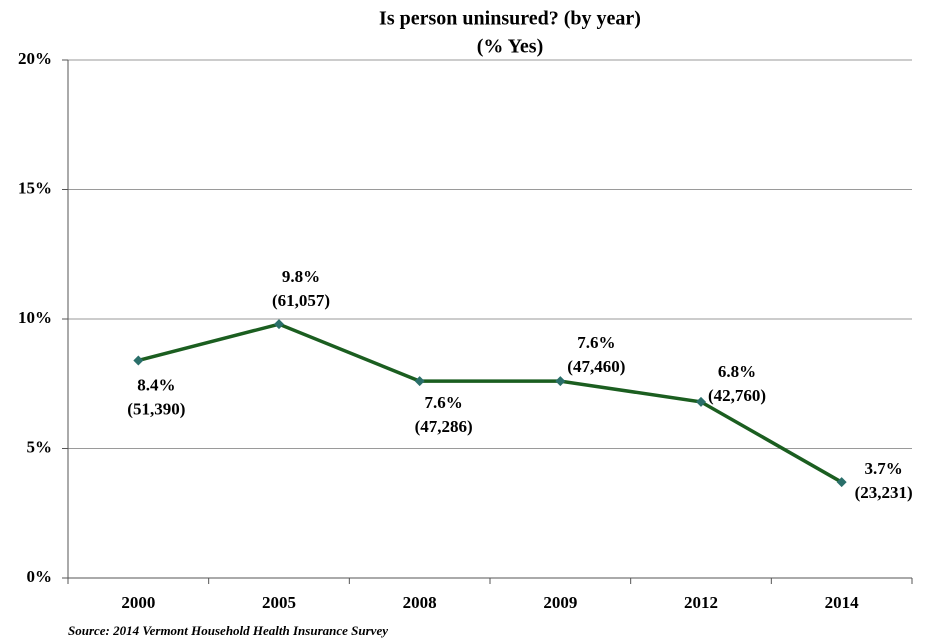 The width and height of the screenshot is (932, 641). What do you see at coordinates (510, 47) in the screenshot?
I see `chart-subtitle: (% Yes)` at bounding box center [510, 47].